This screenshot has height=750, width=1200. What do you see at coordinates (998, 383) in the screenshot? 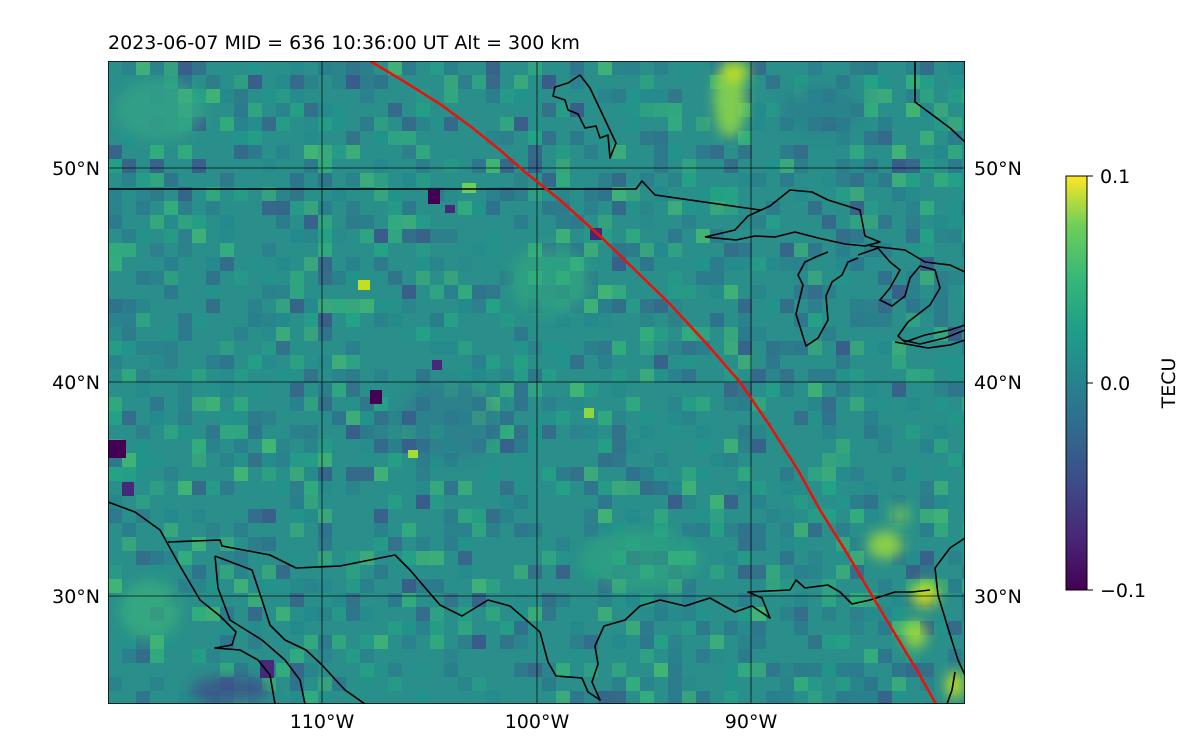
I see `y-axis-ticks-right: 50°N 40°N 30°N` at bounding box center [998, 383].